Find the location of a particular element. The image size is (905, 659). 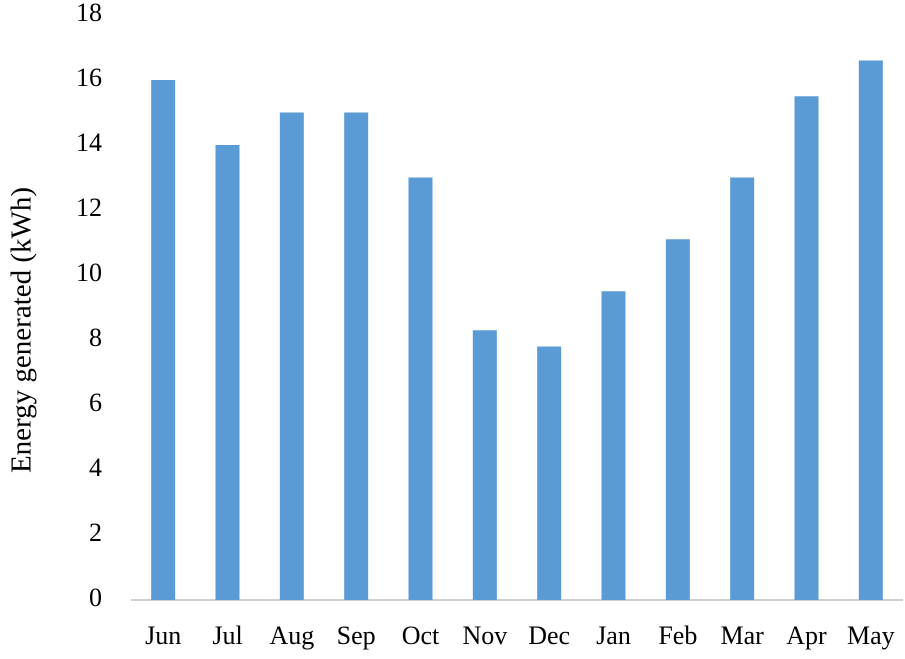

y-tick-label: 14 is located at coordinates (89, 142).